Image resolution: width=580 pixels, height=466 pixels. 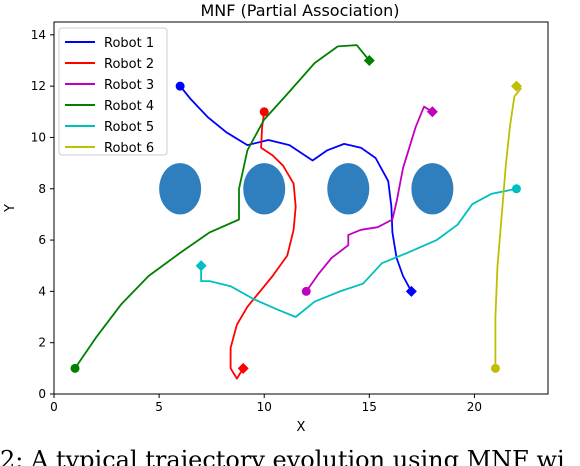 I want to click on legend-label-robot-6: Robot 6, so click(x=129, y=148).